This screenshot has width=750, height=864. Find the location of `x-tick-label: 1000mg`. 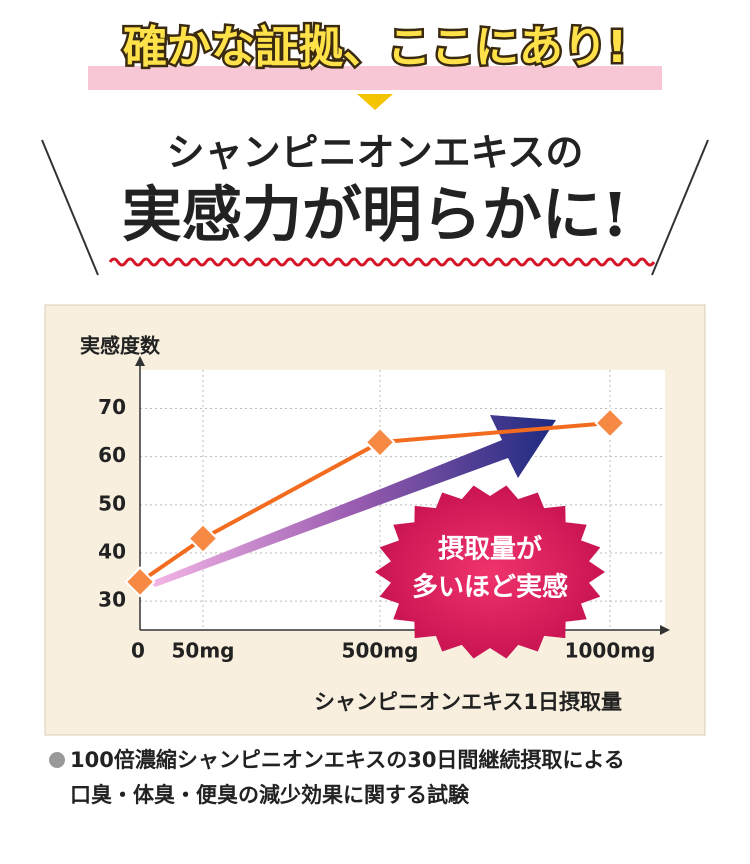

x-tick-label: 1000mg is located at coordinates (610, 651).